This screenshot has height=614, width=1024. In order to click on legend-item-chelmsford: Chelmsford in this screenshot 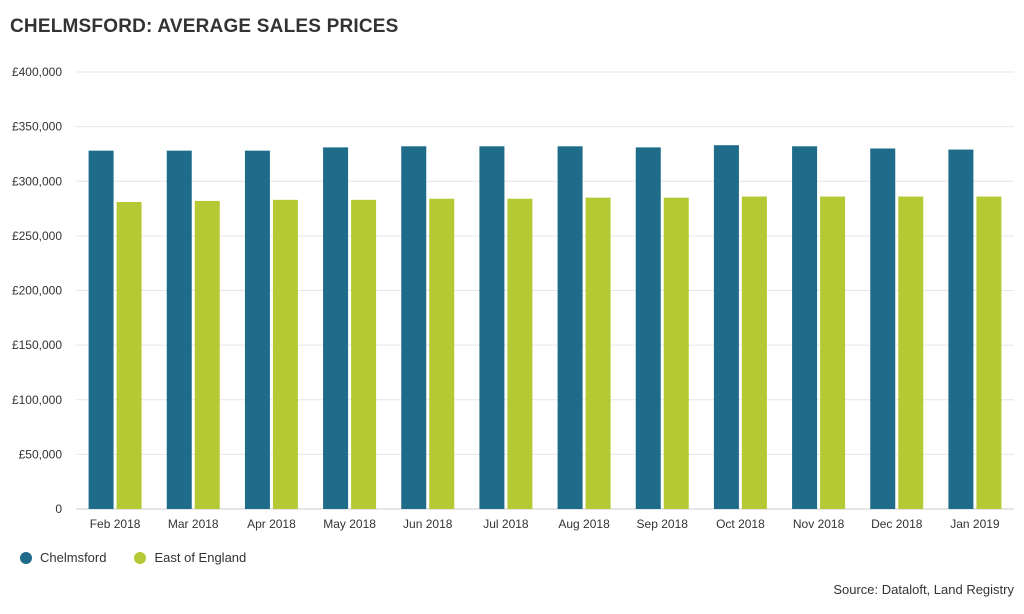, I will do `click(63, 557)`.